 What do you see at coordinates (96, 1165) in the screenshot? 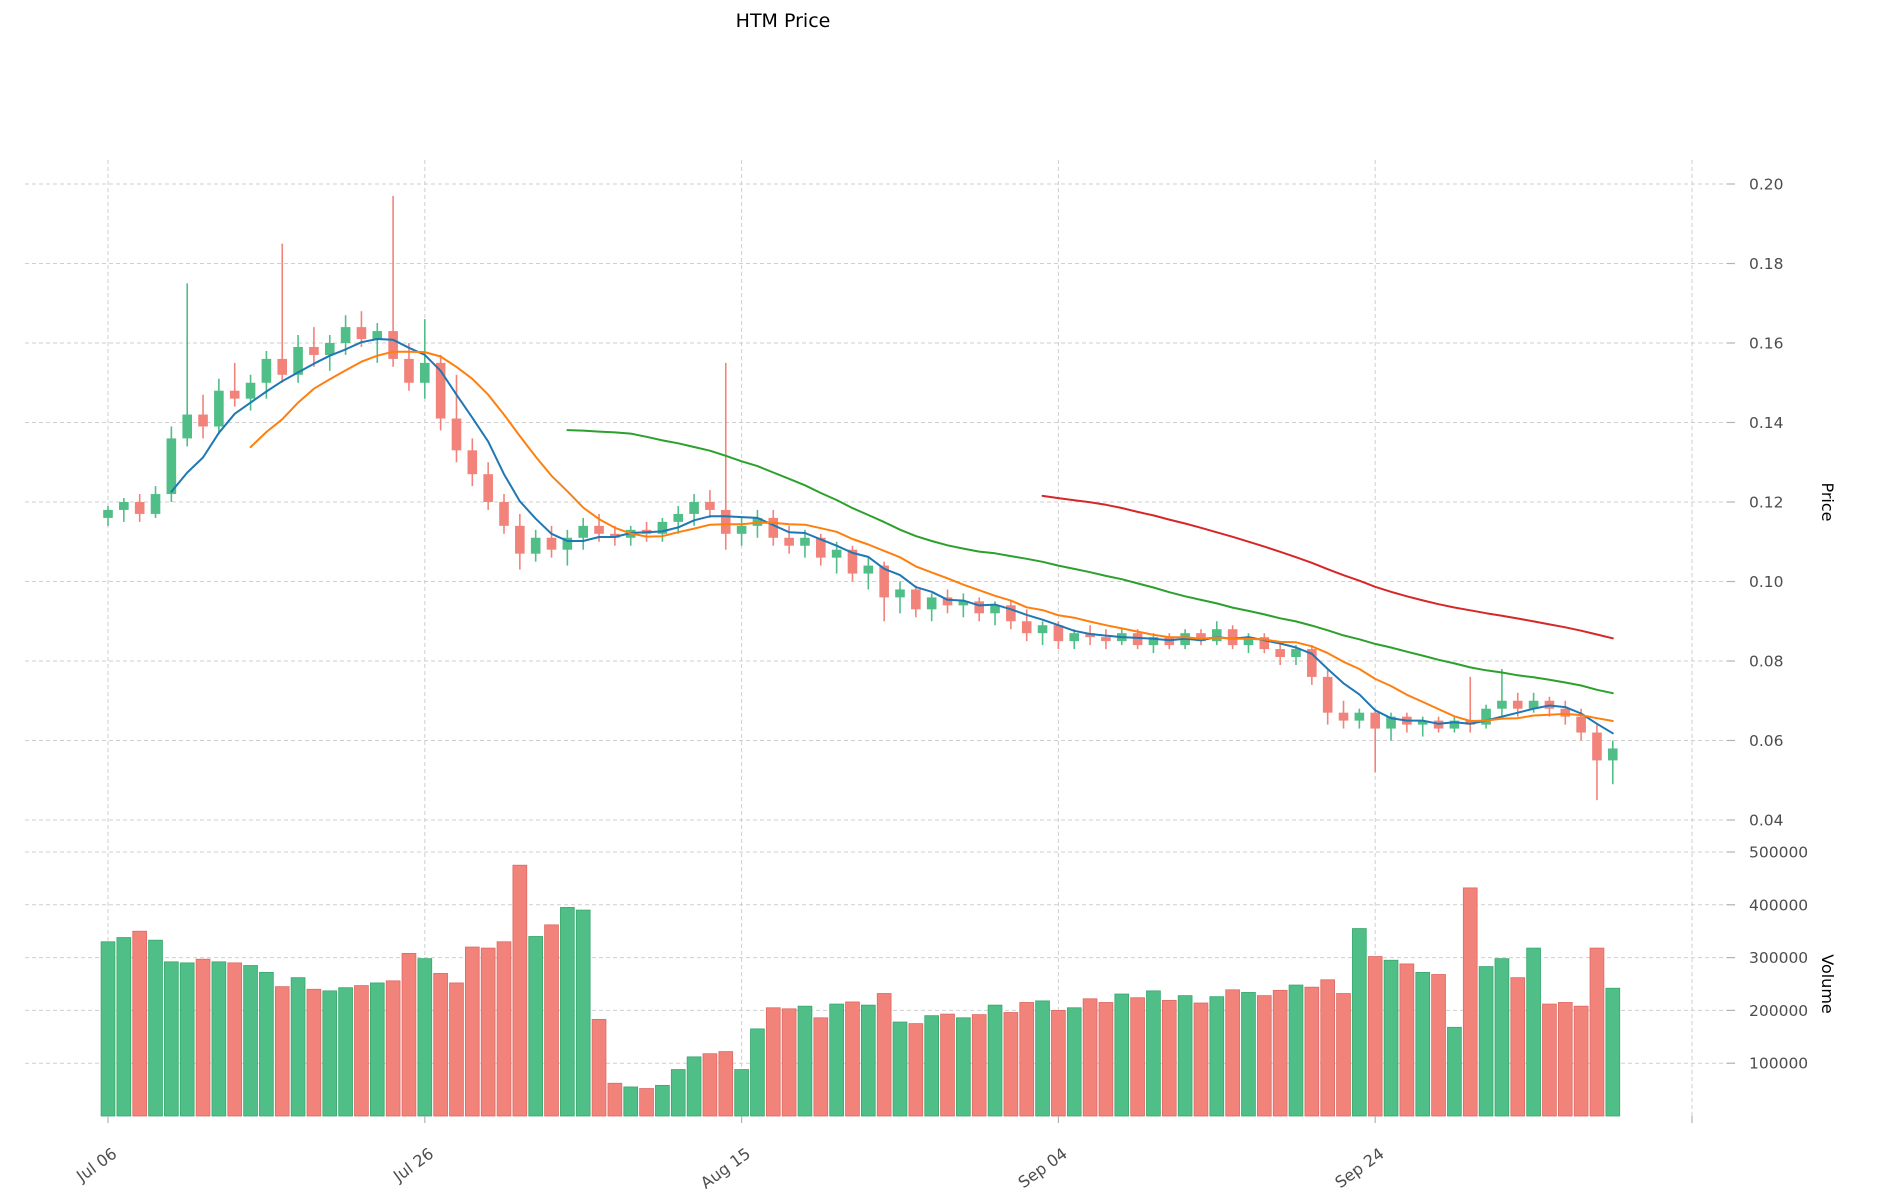
I see `date-tick-label: Jul 06` at bounding box center [96, 1165].